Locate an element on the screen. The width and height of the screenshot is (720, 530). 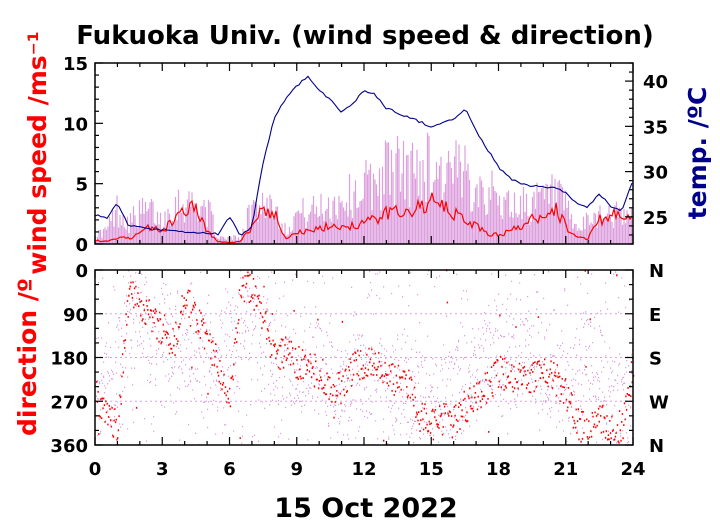
temp-tick-label: 40 is located at coordinates (655, 82).